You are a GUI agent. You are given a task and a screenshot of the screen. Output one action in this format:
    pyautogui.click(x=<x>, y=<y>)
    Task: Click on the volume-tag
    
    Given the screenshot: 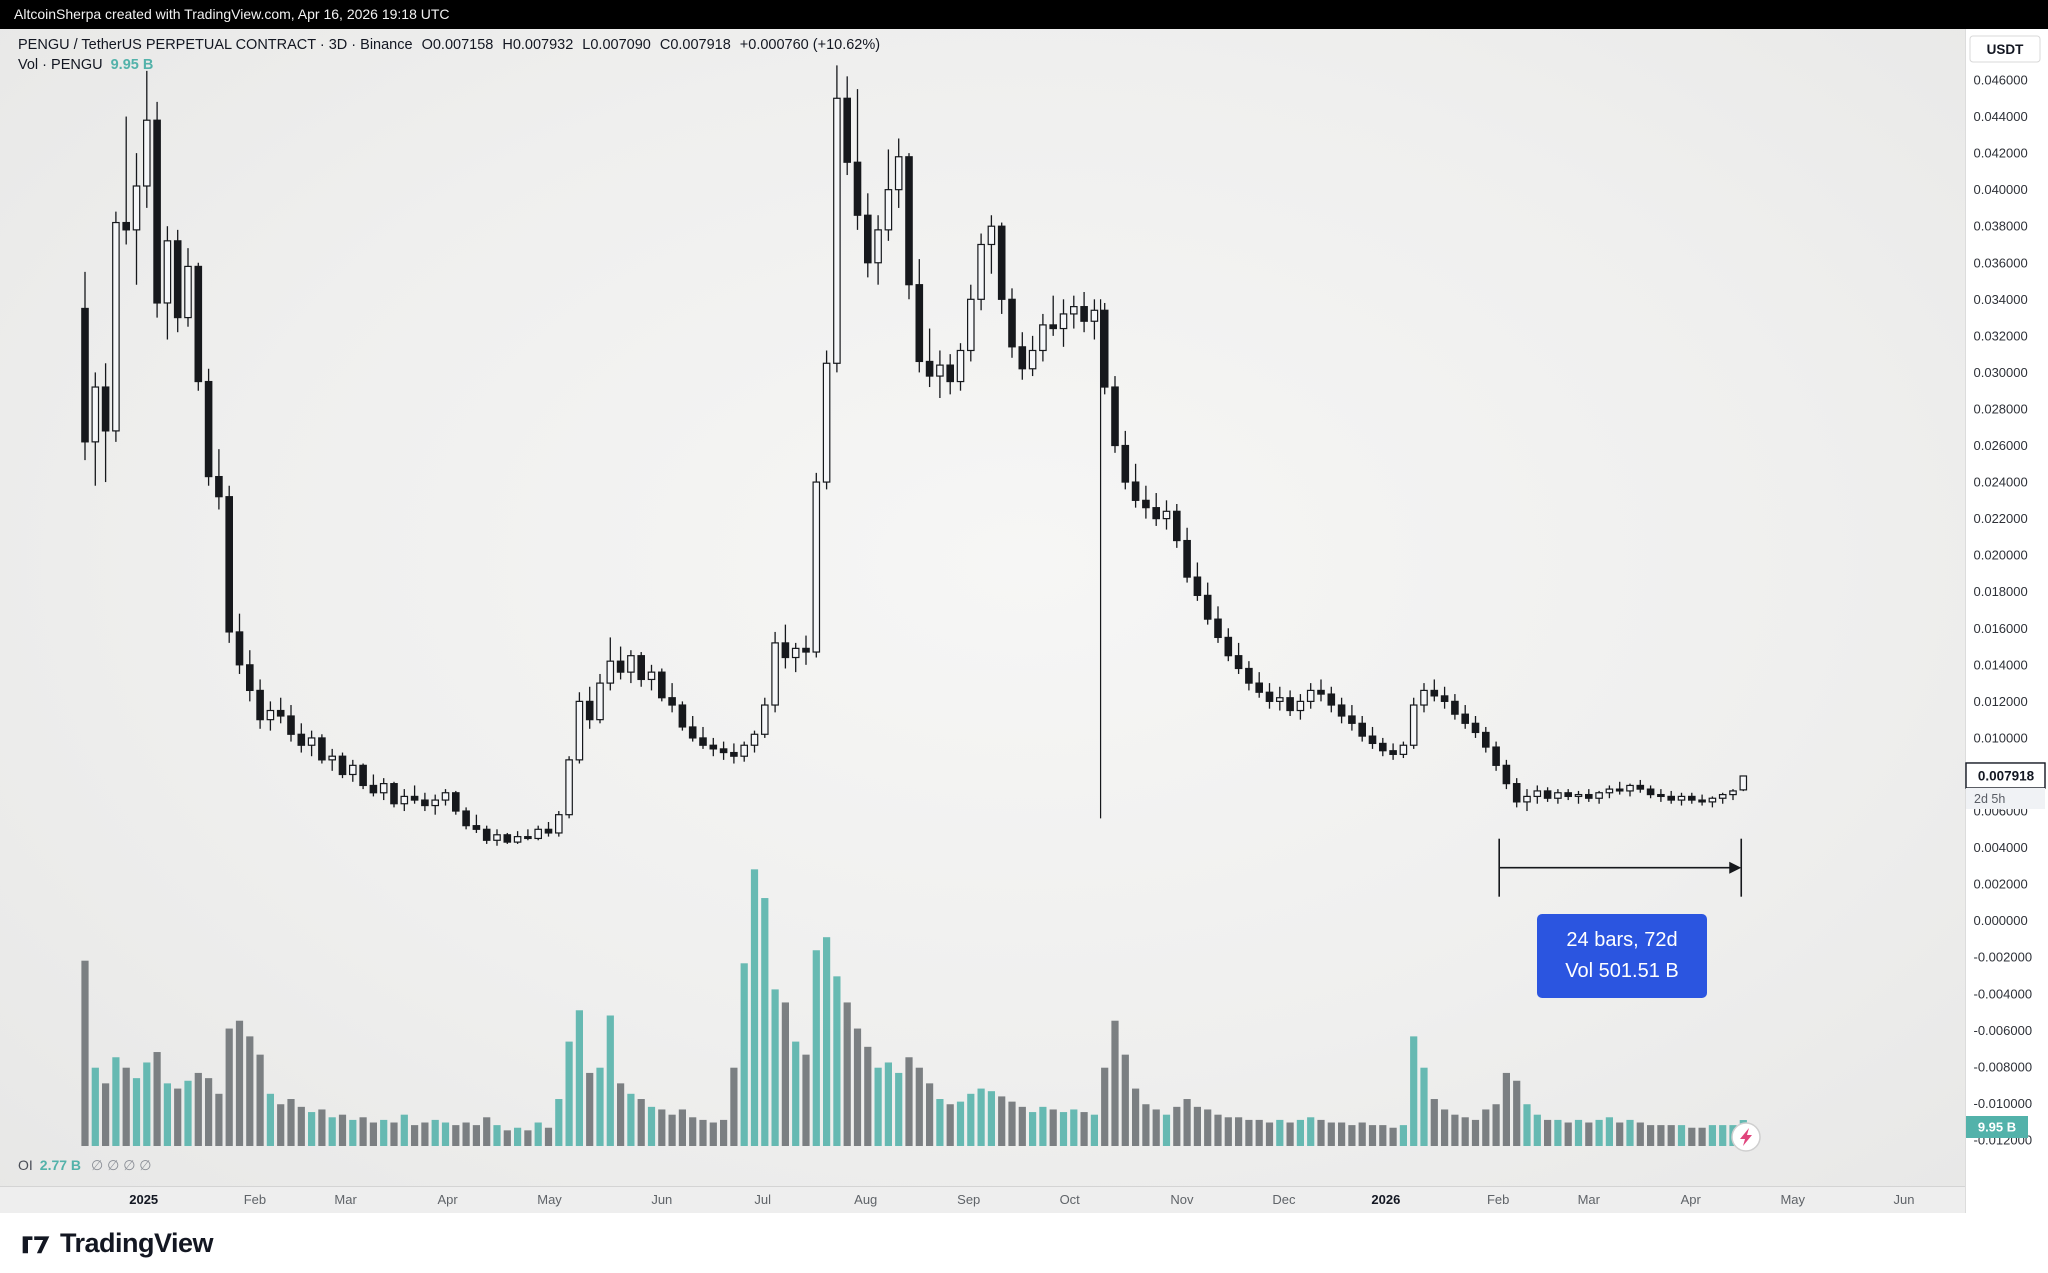 What is the action you would take?
    pyautogui.click(x=1997, y=1127)
    